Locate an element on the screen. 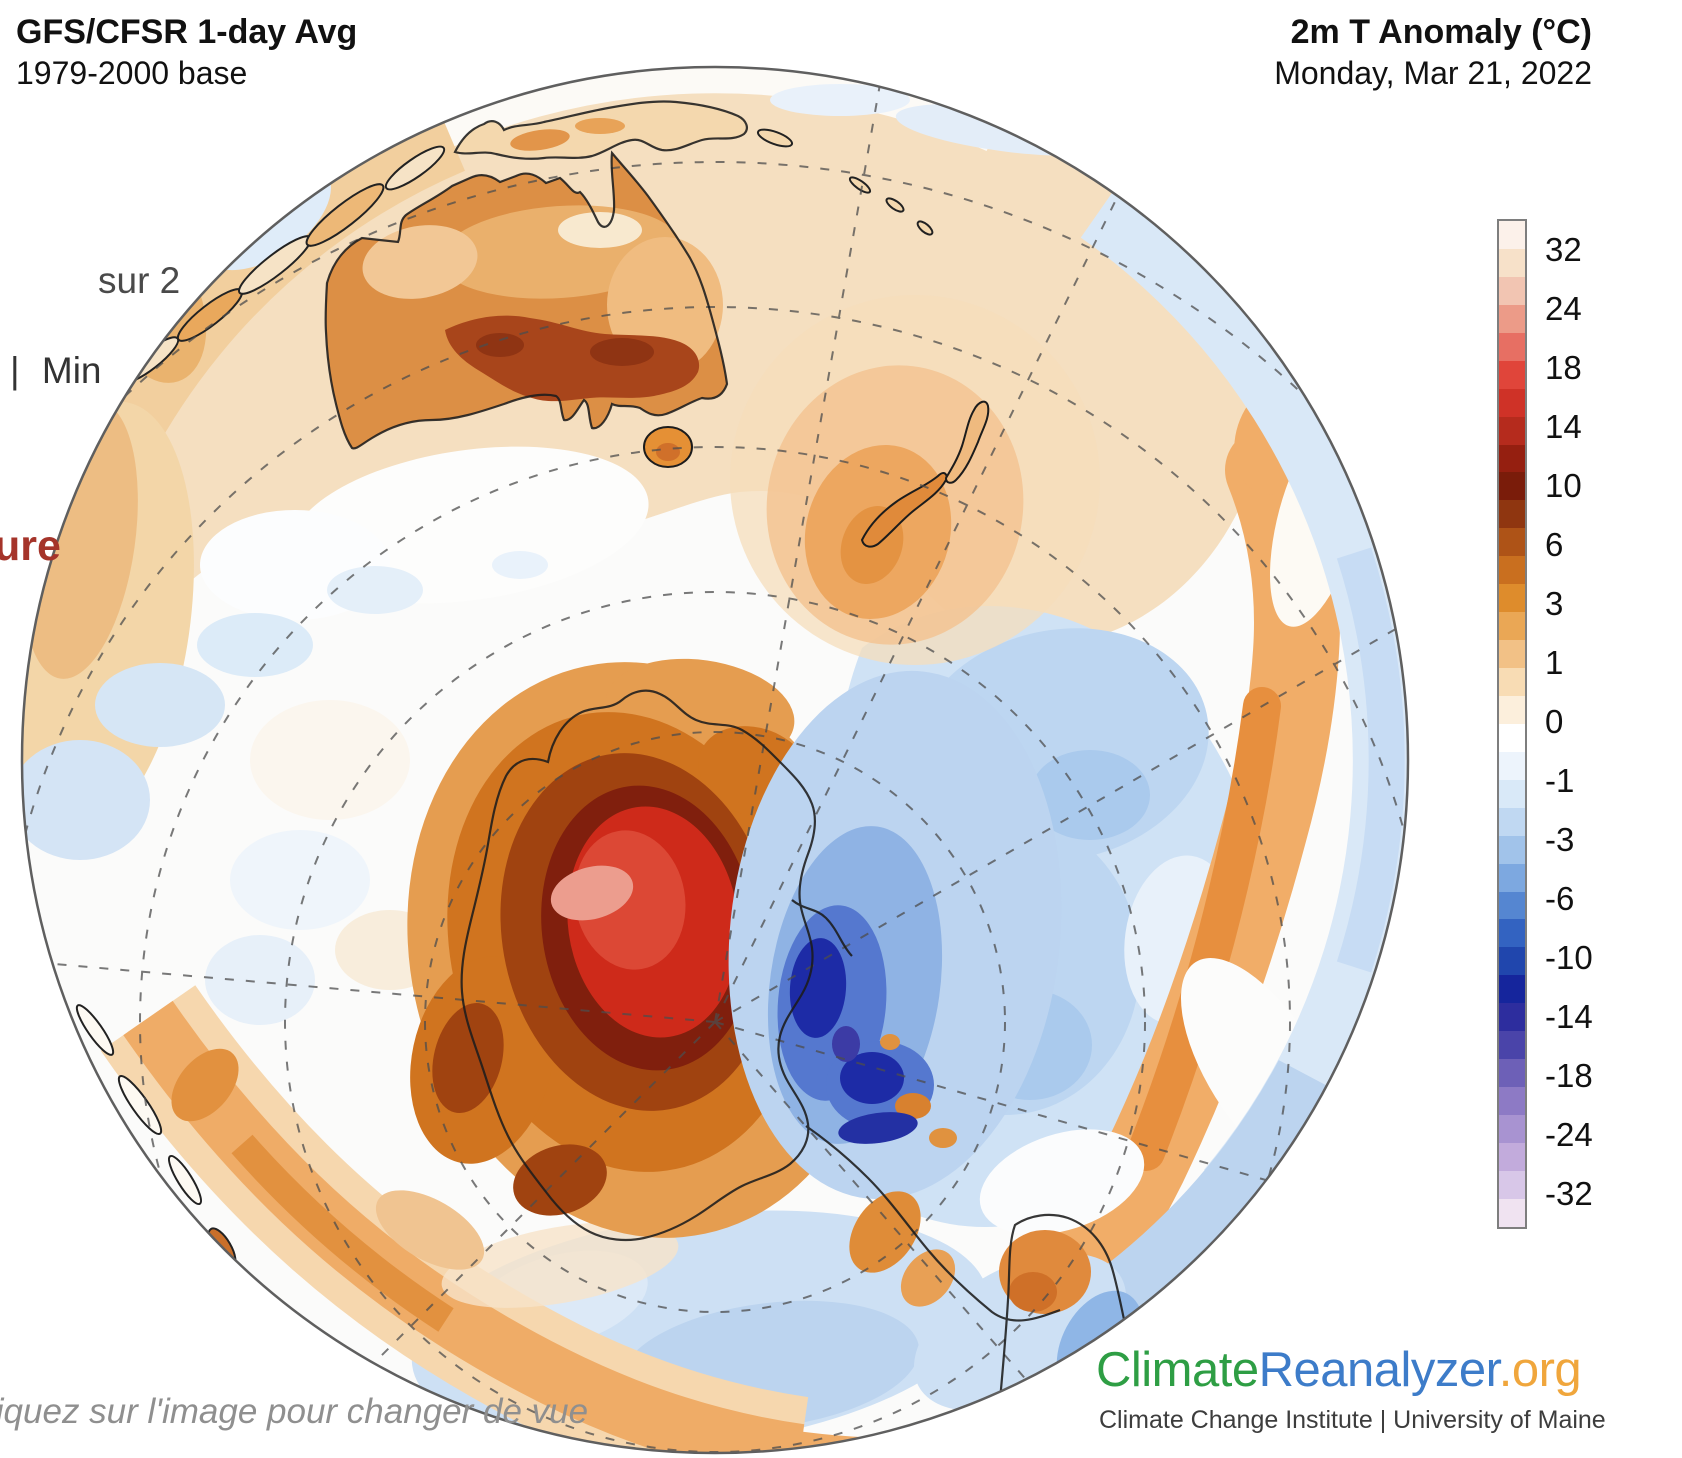 This screenshot has height=1458, width=1682. colorbar-tick-label: -6 is located at coordinates (1560, 898).